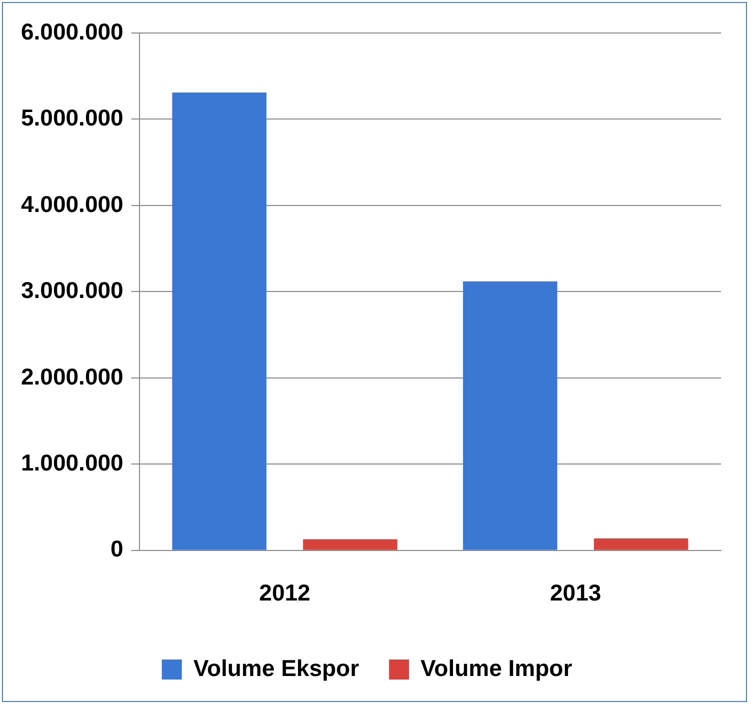 The height and width of the screenshot is (706, 751). What do you see at coordinates (496, 667) in the screenshot?
I see `legend-label: Volume Impor` at bounding box center [496, 667].